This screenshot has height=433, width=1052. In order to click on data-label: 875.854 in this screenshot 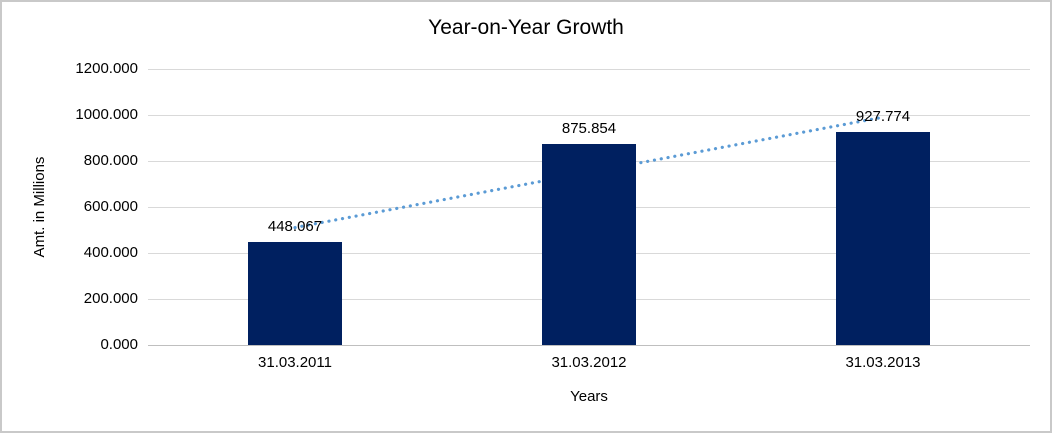, I will do `click(589, 128)`.